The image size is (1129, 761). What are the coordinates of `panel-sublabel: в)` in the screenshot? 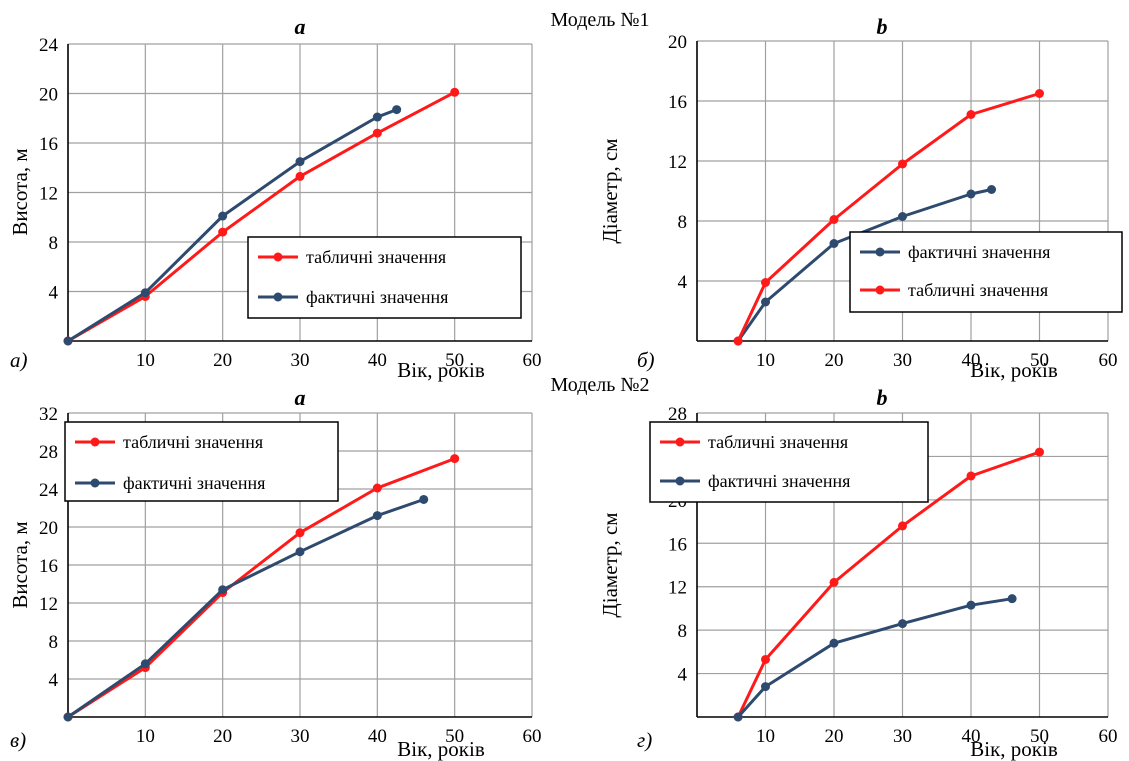 It's located at (18, 740).